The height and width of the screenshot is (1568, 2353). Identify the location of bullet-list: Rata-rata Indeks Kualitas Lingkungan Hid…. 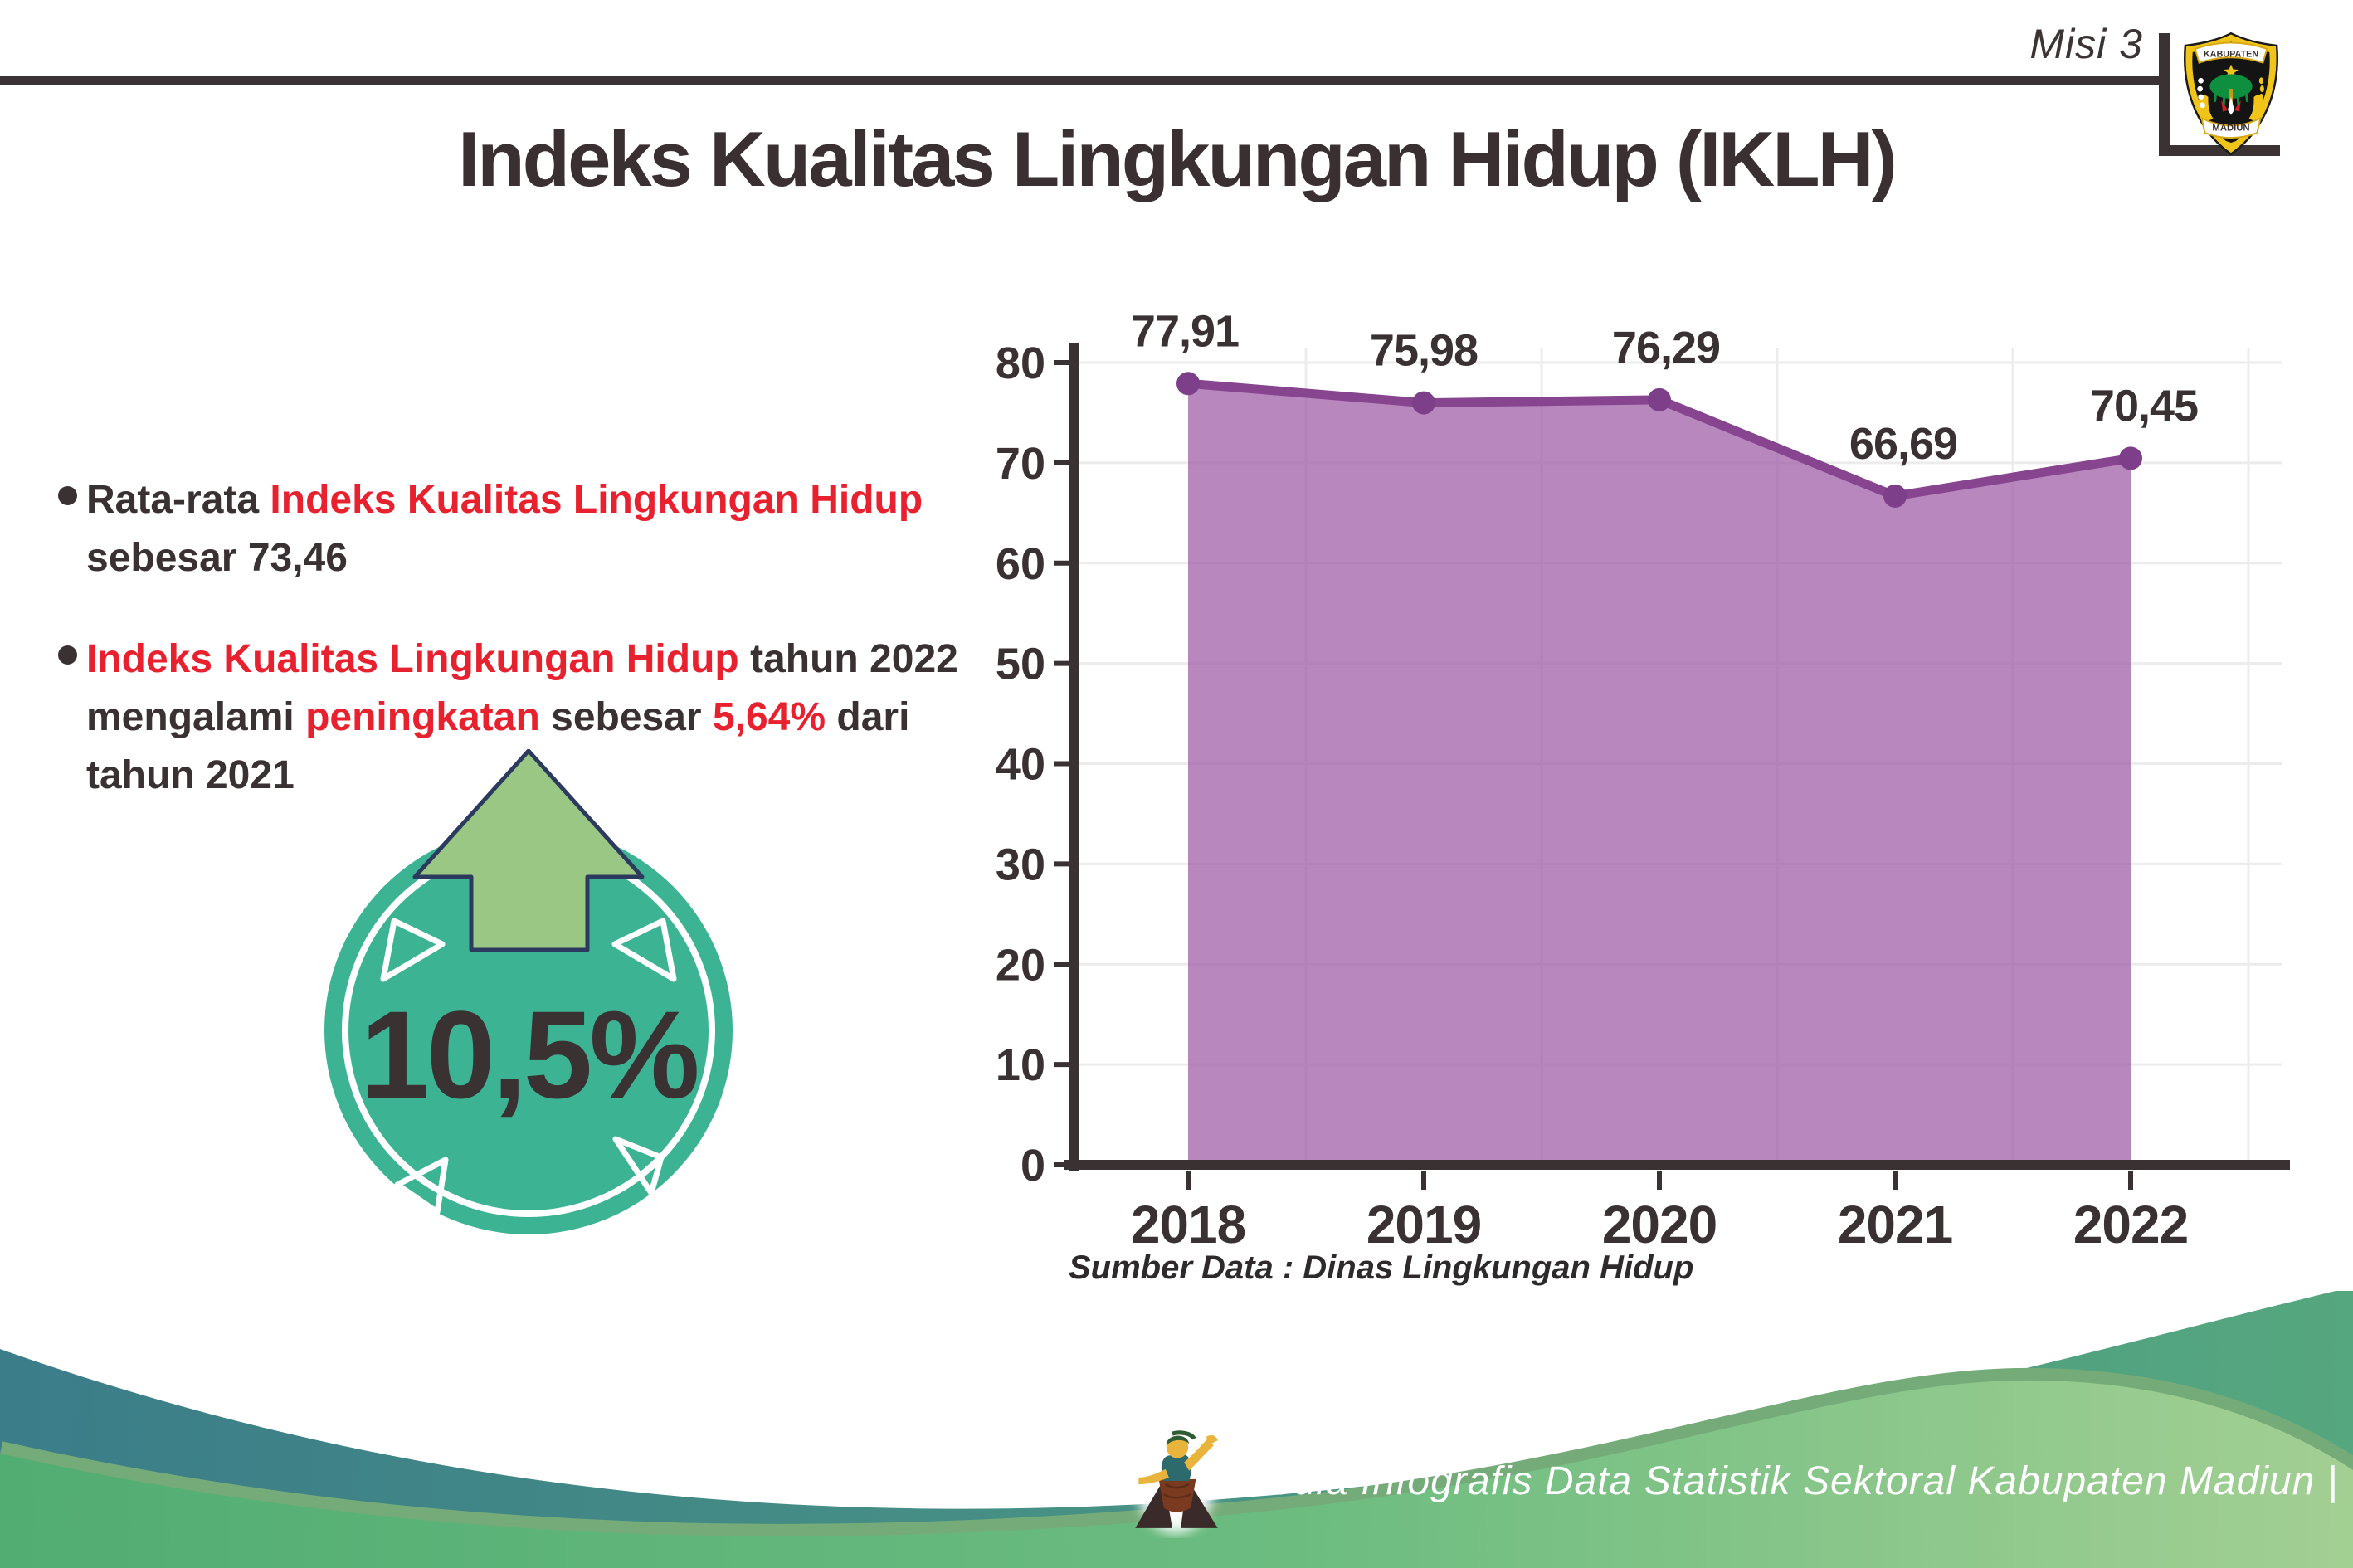
(663, 659).